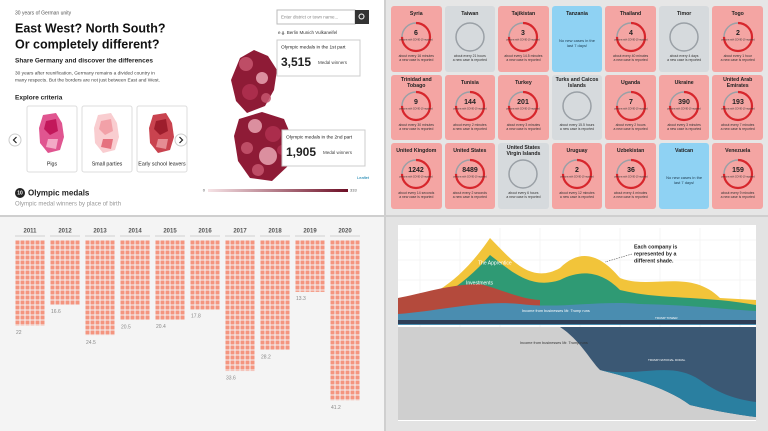  What do you see at coordinates (470, 174) in the screenshot?
I see `ring: 8489 persons with COVID-19 reported` at bounding box center [470, 174].